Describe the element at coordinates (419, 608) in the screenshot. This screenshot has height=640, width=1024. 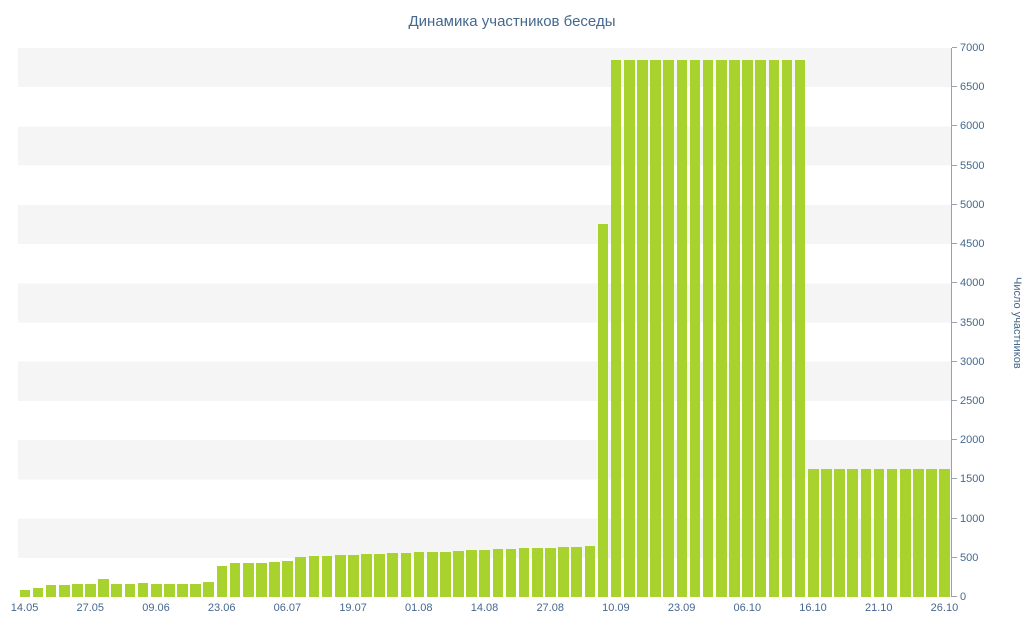
I see `x-tick-label: 01.08` at that location.